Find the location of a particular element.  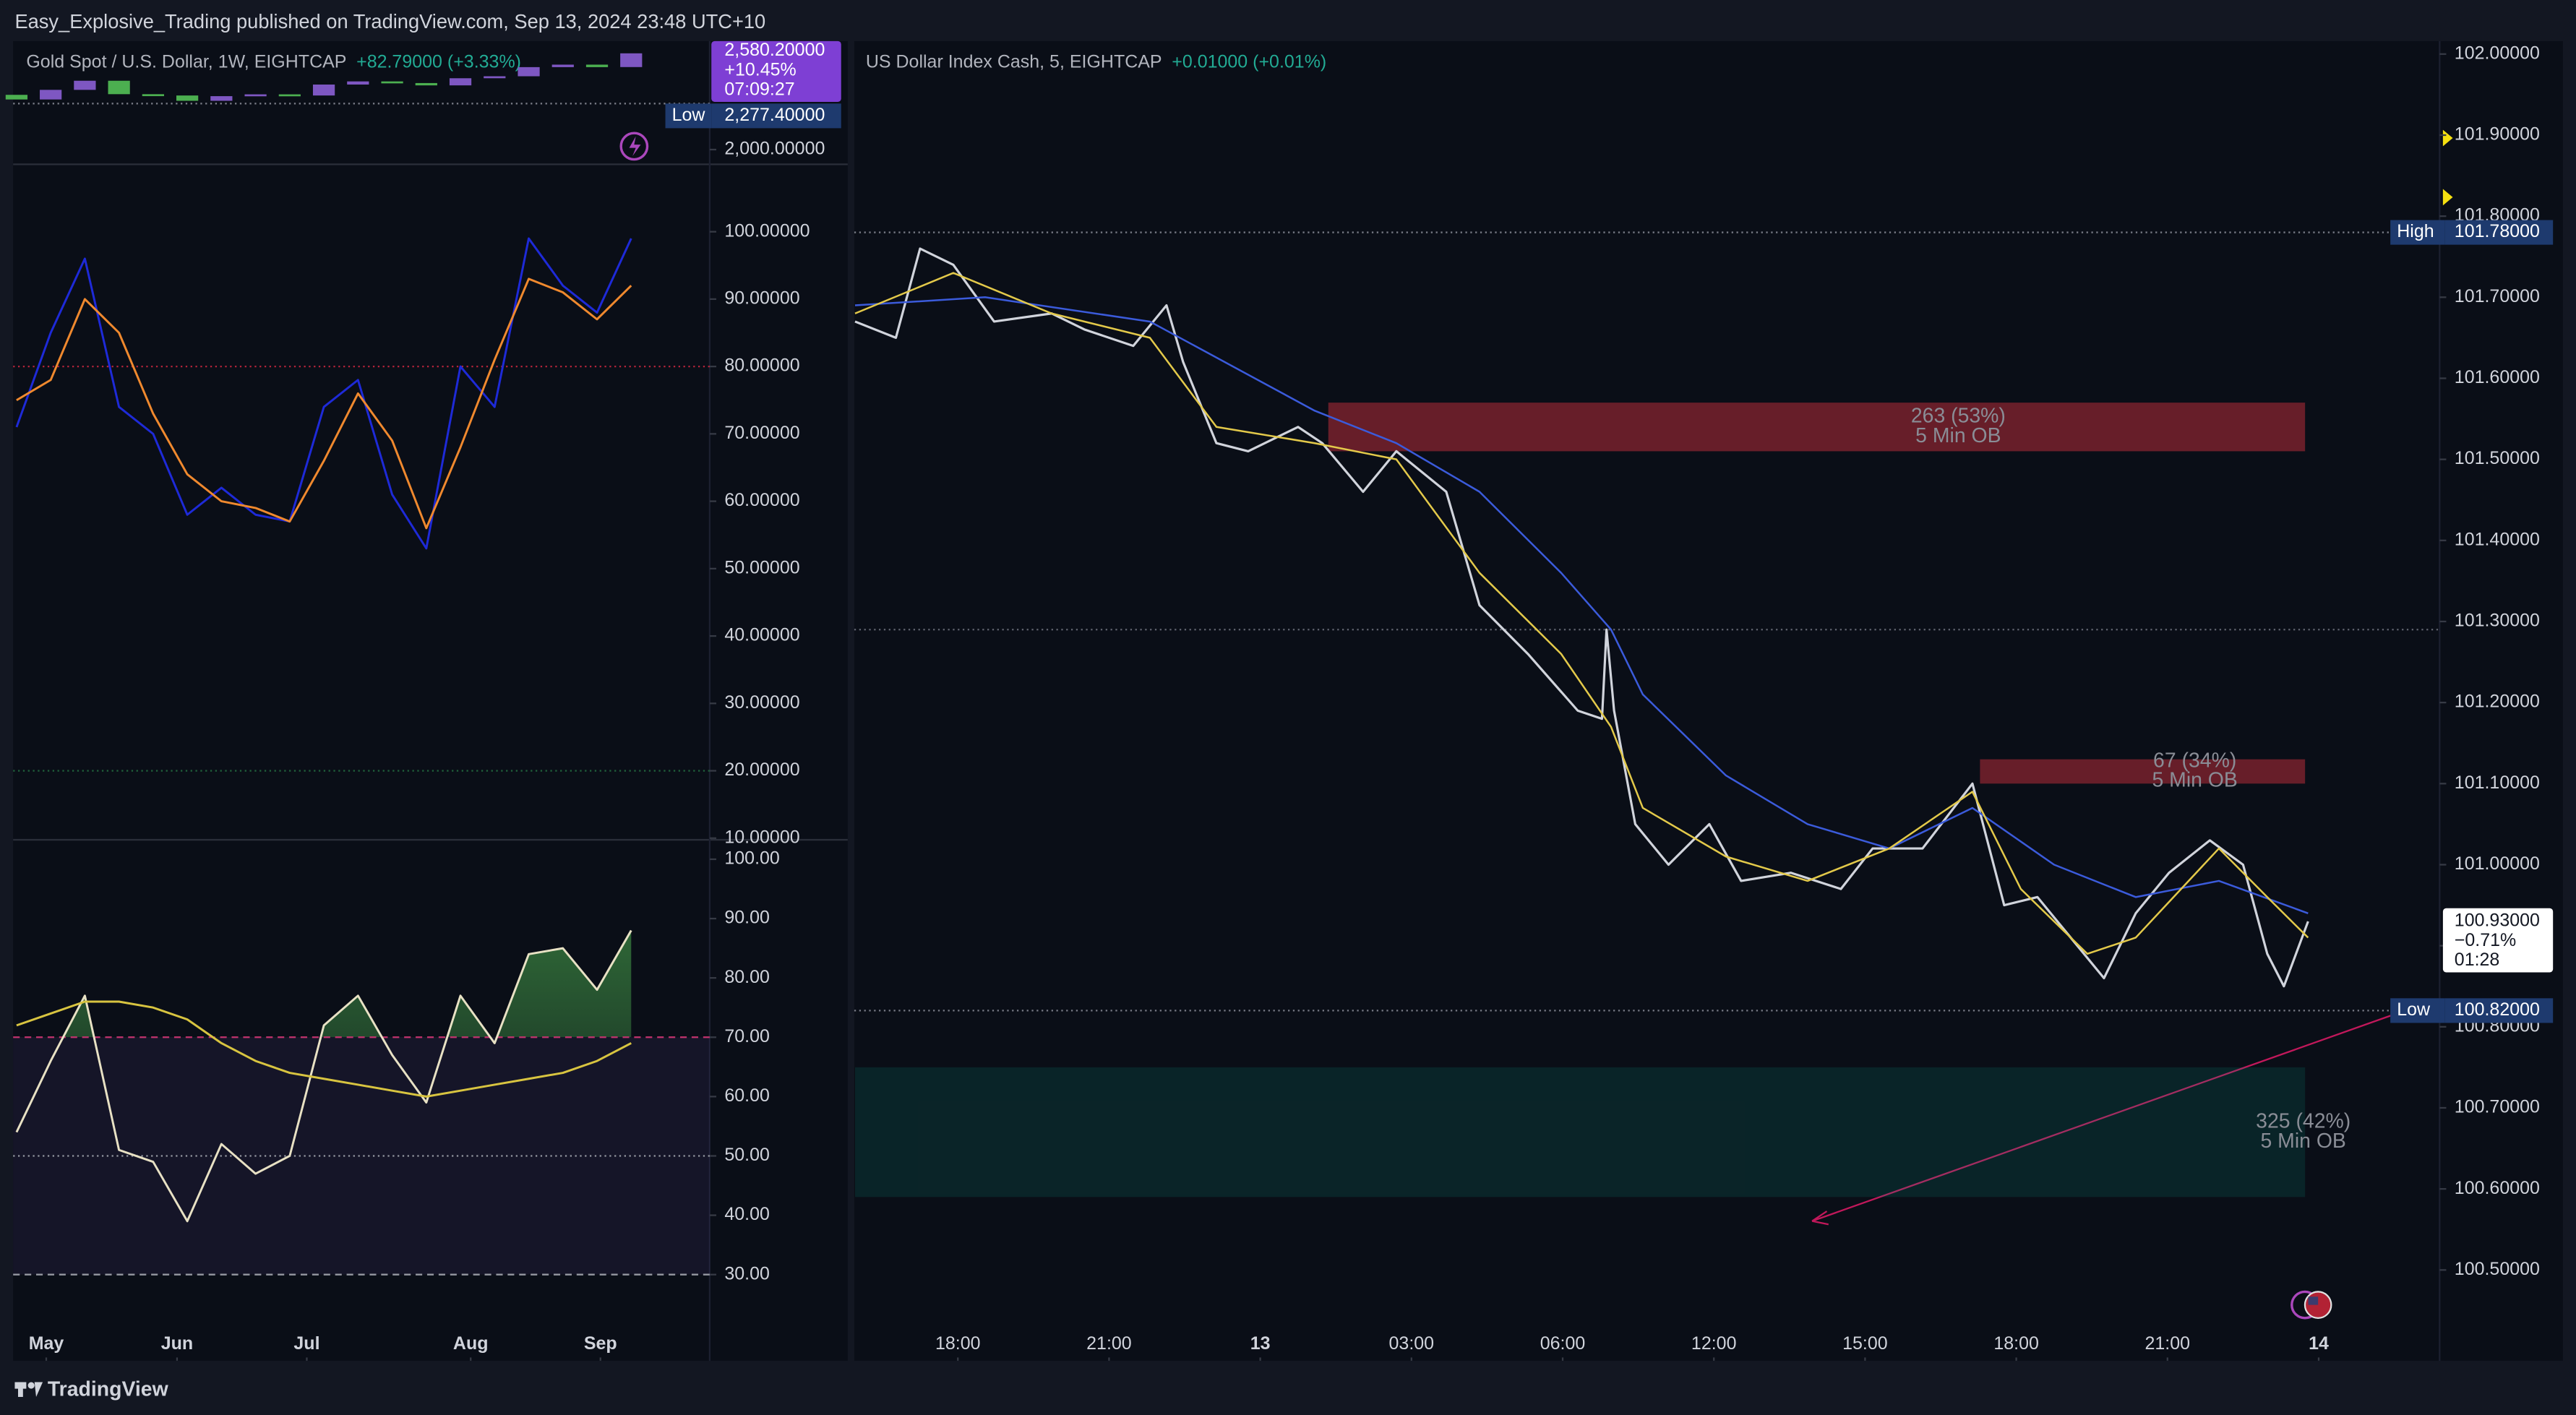

gold-title-text: Gold Spot / U.S. Dollar, 1W, EIGHTCAP is located at coordinates (186, 61).